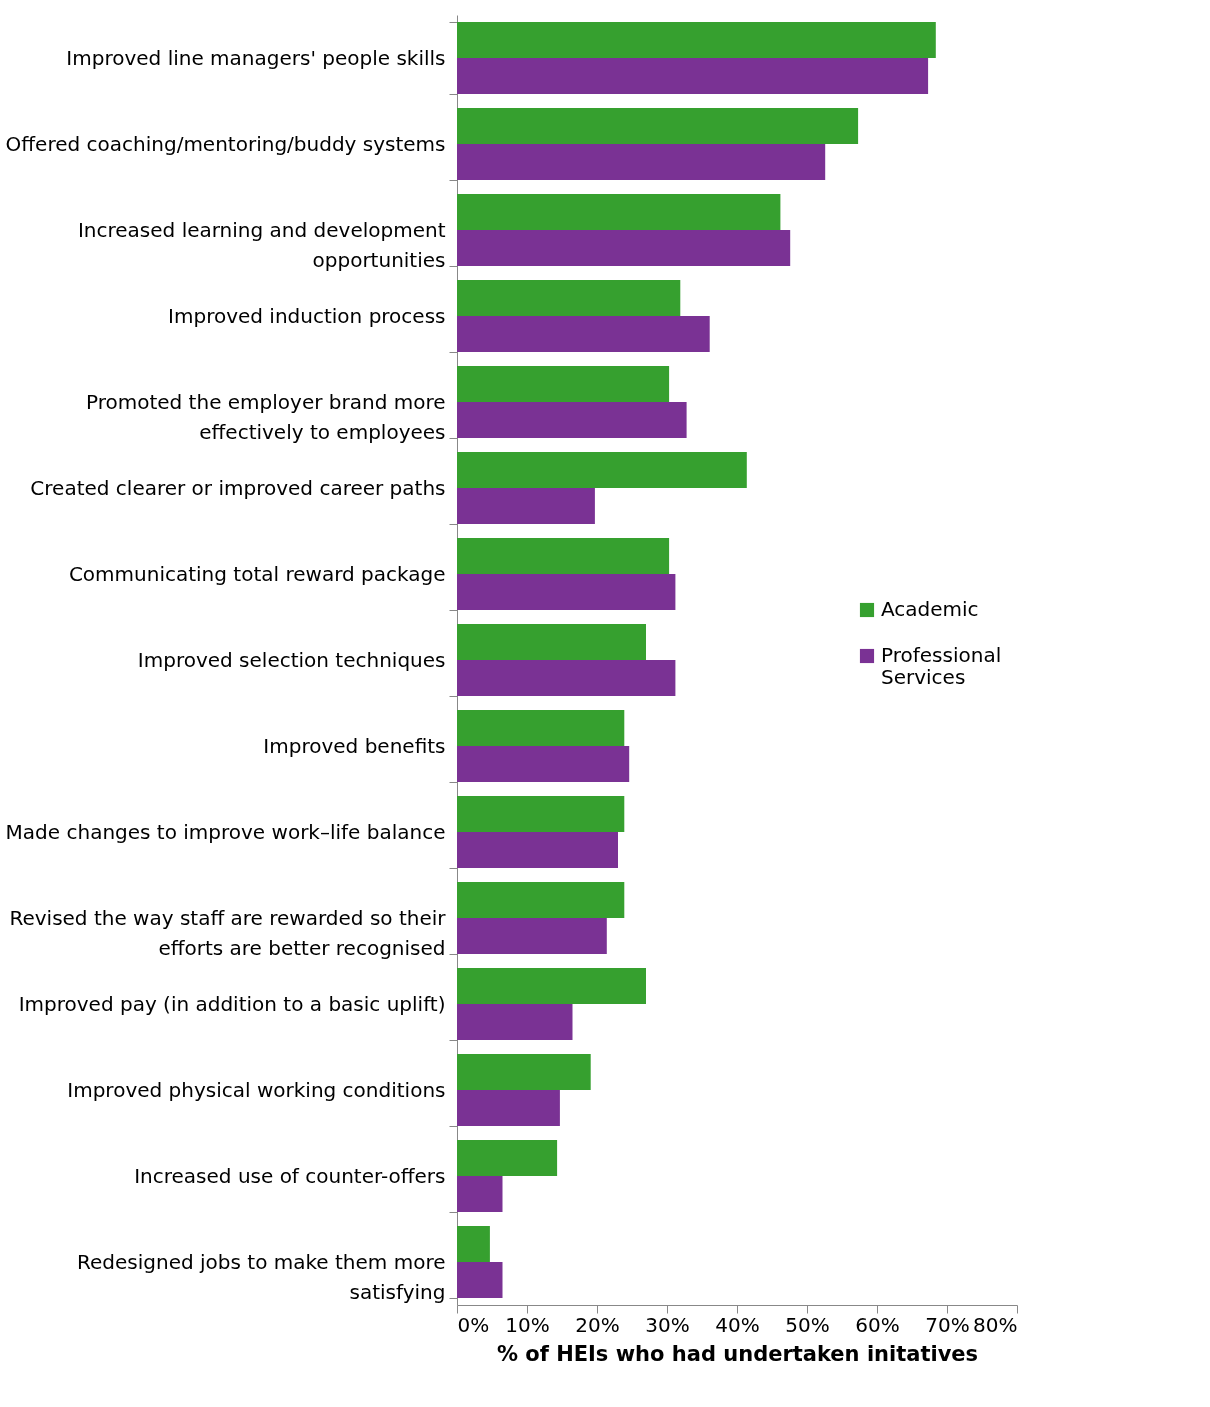 This screenshot has width=1210, height=1407. Describe the element at coordinates (930, 609) in the screenshot. I see `legend-label: Academic` at that location.